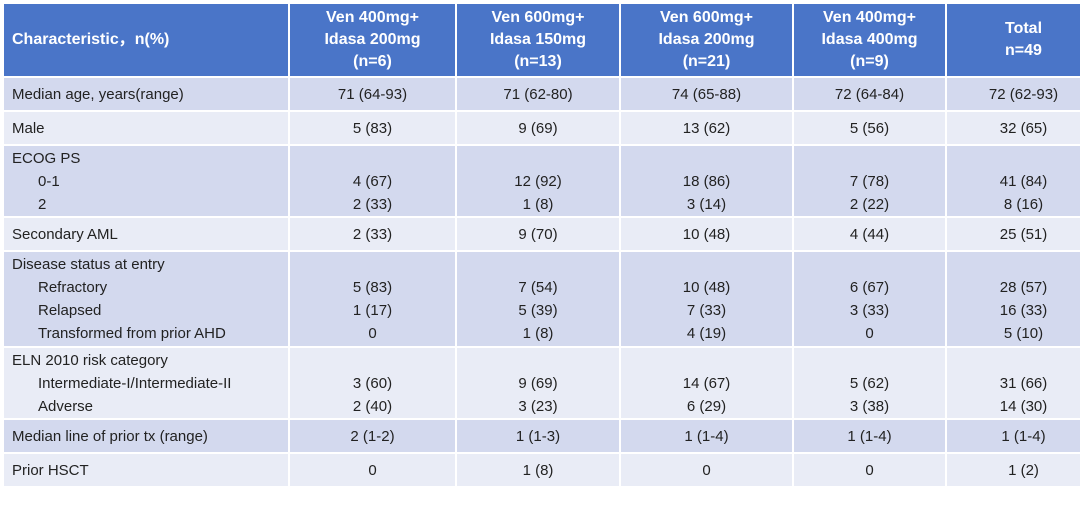 Image resolution: width=1080 pixels, height=510 pixels. I want to click on row-label: ECOG PS, so click(46, 158).